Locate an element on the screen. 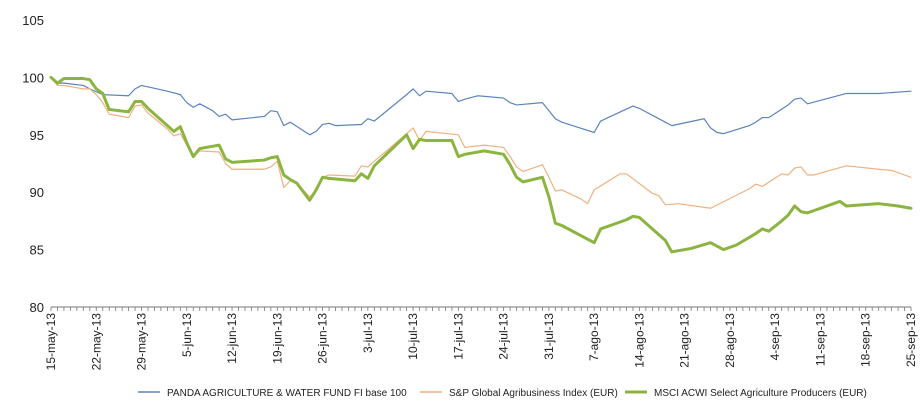 The width and height of the screenshot is (923, 406). x-tick-label: 29-may-13 is located at coordinates (142, 342).